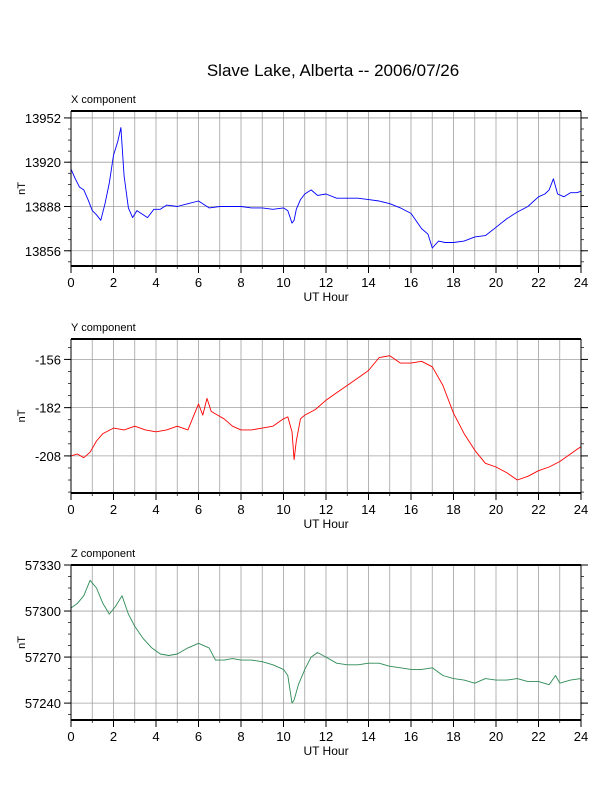 The image size is (612, 792). What do you see at coordinates (43, 703) in the screenshot?
I see `y-tick-label: 57240` at bounding box center [43, 703].